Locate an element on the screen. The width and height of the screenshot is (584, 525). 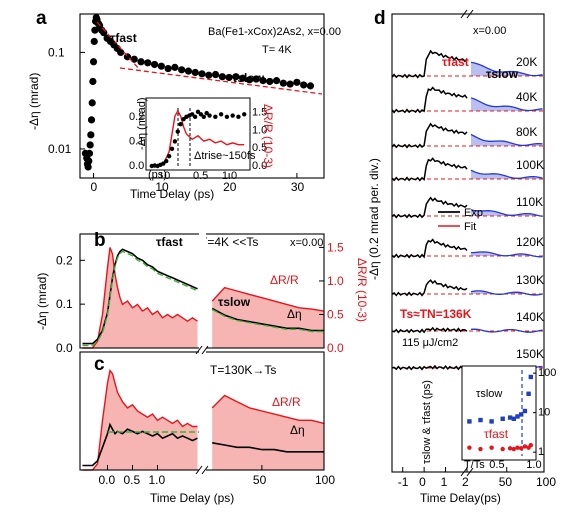
panel-b-fit-curve-left is located at coordinates (140, 298).